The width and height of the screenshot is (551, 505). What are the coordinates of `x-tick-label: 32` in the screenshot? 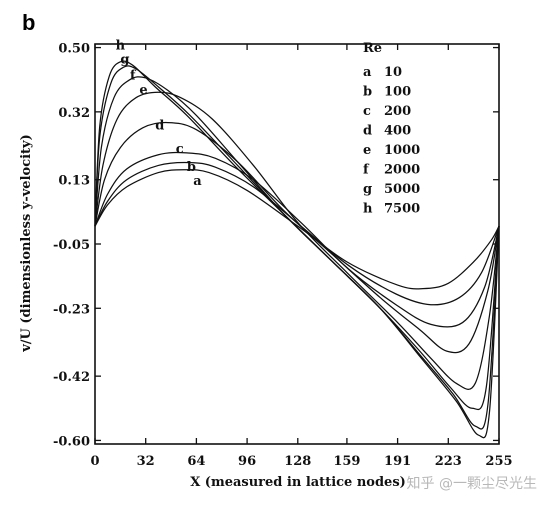 It's located at (146, 461).